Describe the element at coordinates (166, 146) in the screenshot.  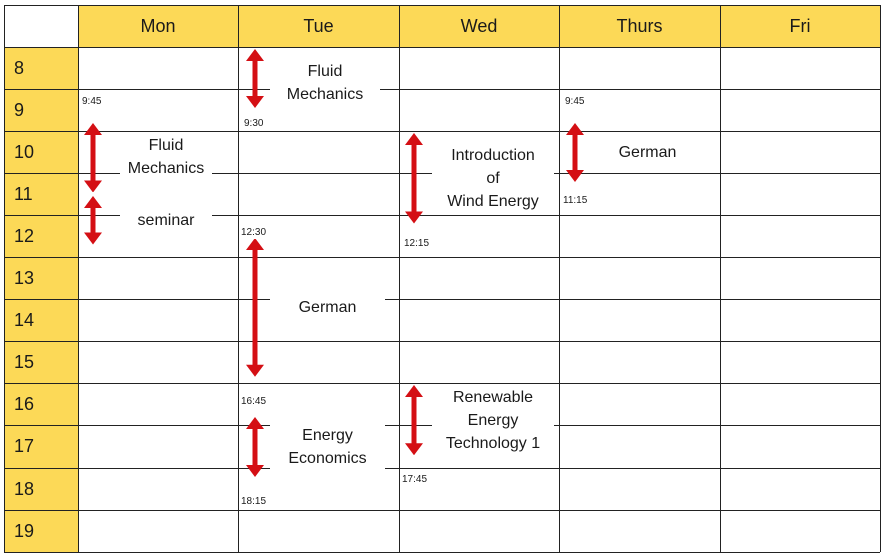
I see `mon-fluid-title-line: Fluid` at that location.